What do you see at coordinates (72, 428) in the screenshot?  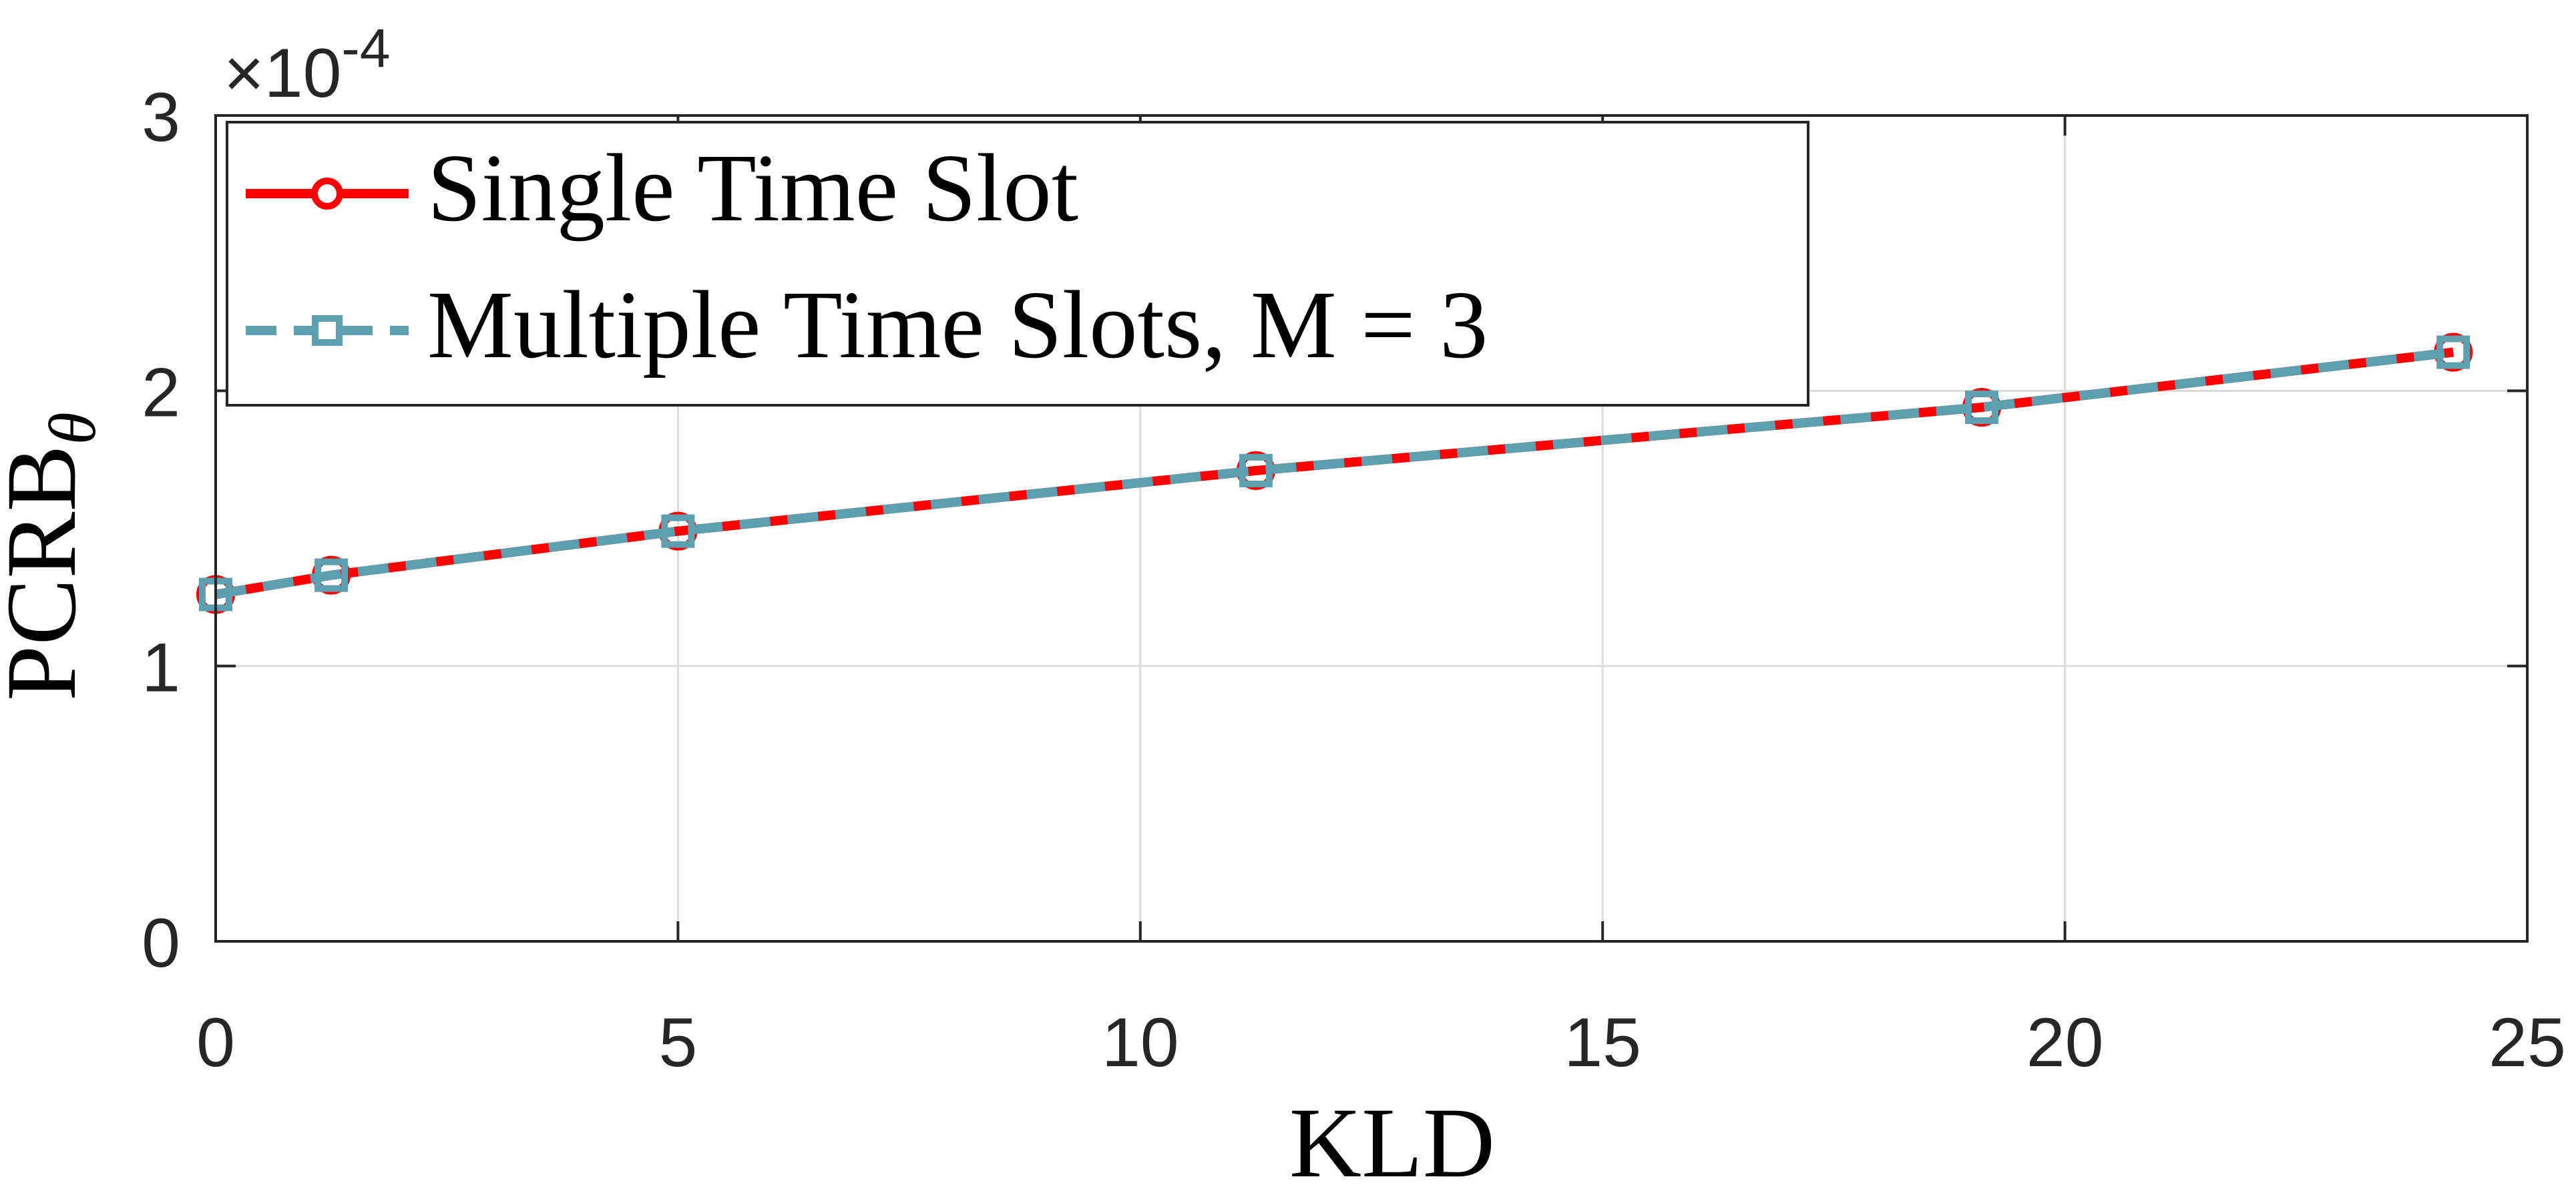 I see `y-axis-label-subscript: θ` at bounding box center [72, 428].